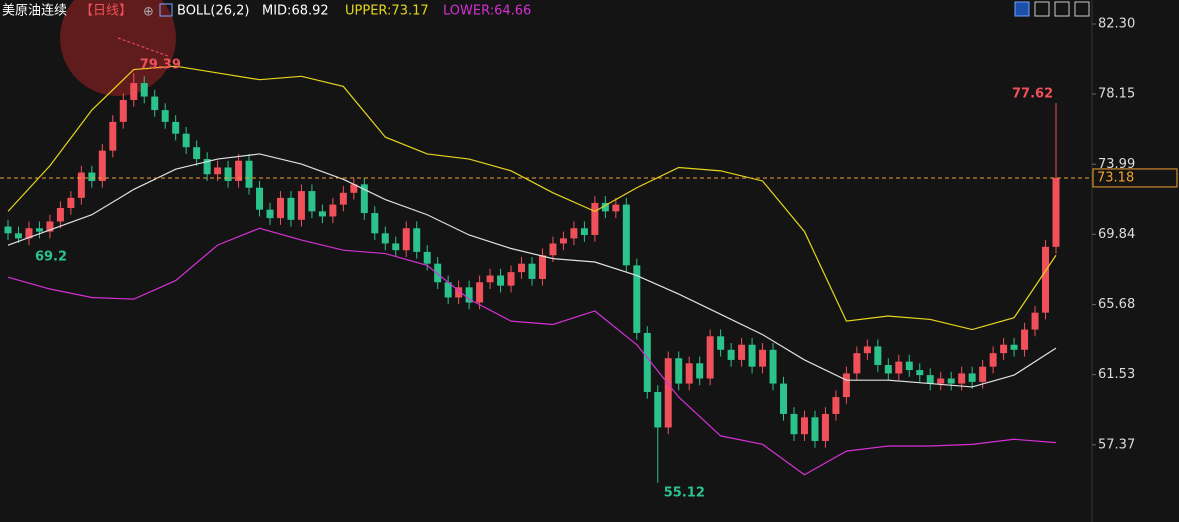 This screenshot has height=522, width=1179. Describe the element at coordinates (487, 11) in the screenshot. I see `lower-label: LOWER:64.66` at that location.